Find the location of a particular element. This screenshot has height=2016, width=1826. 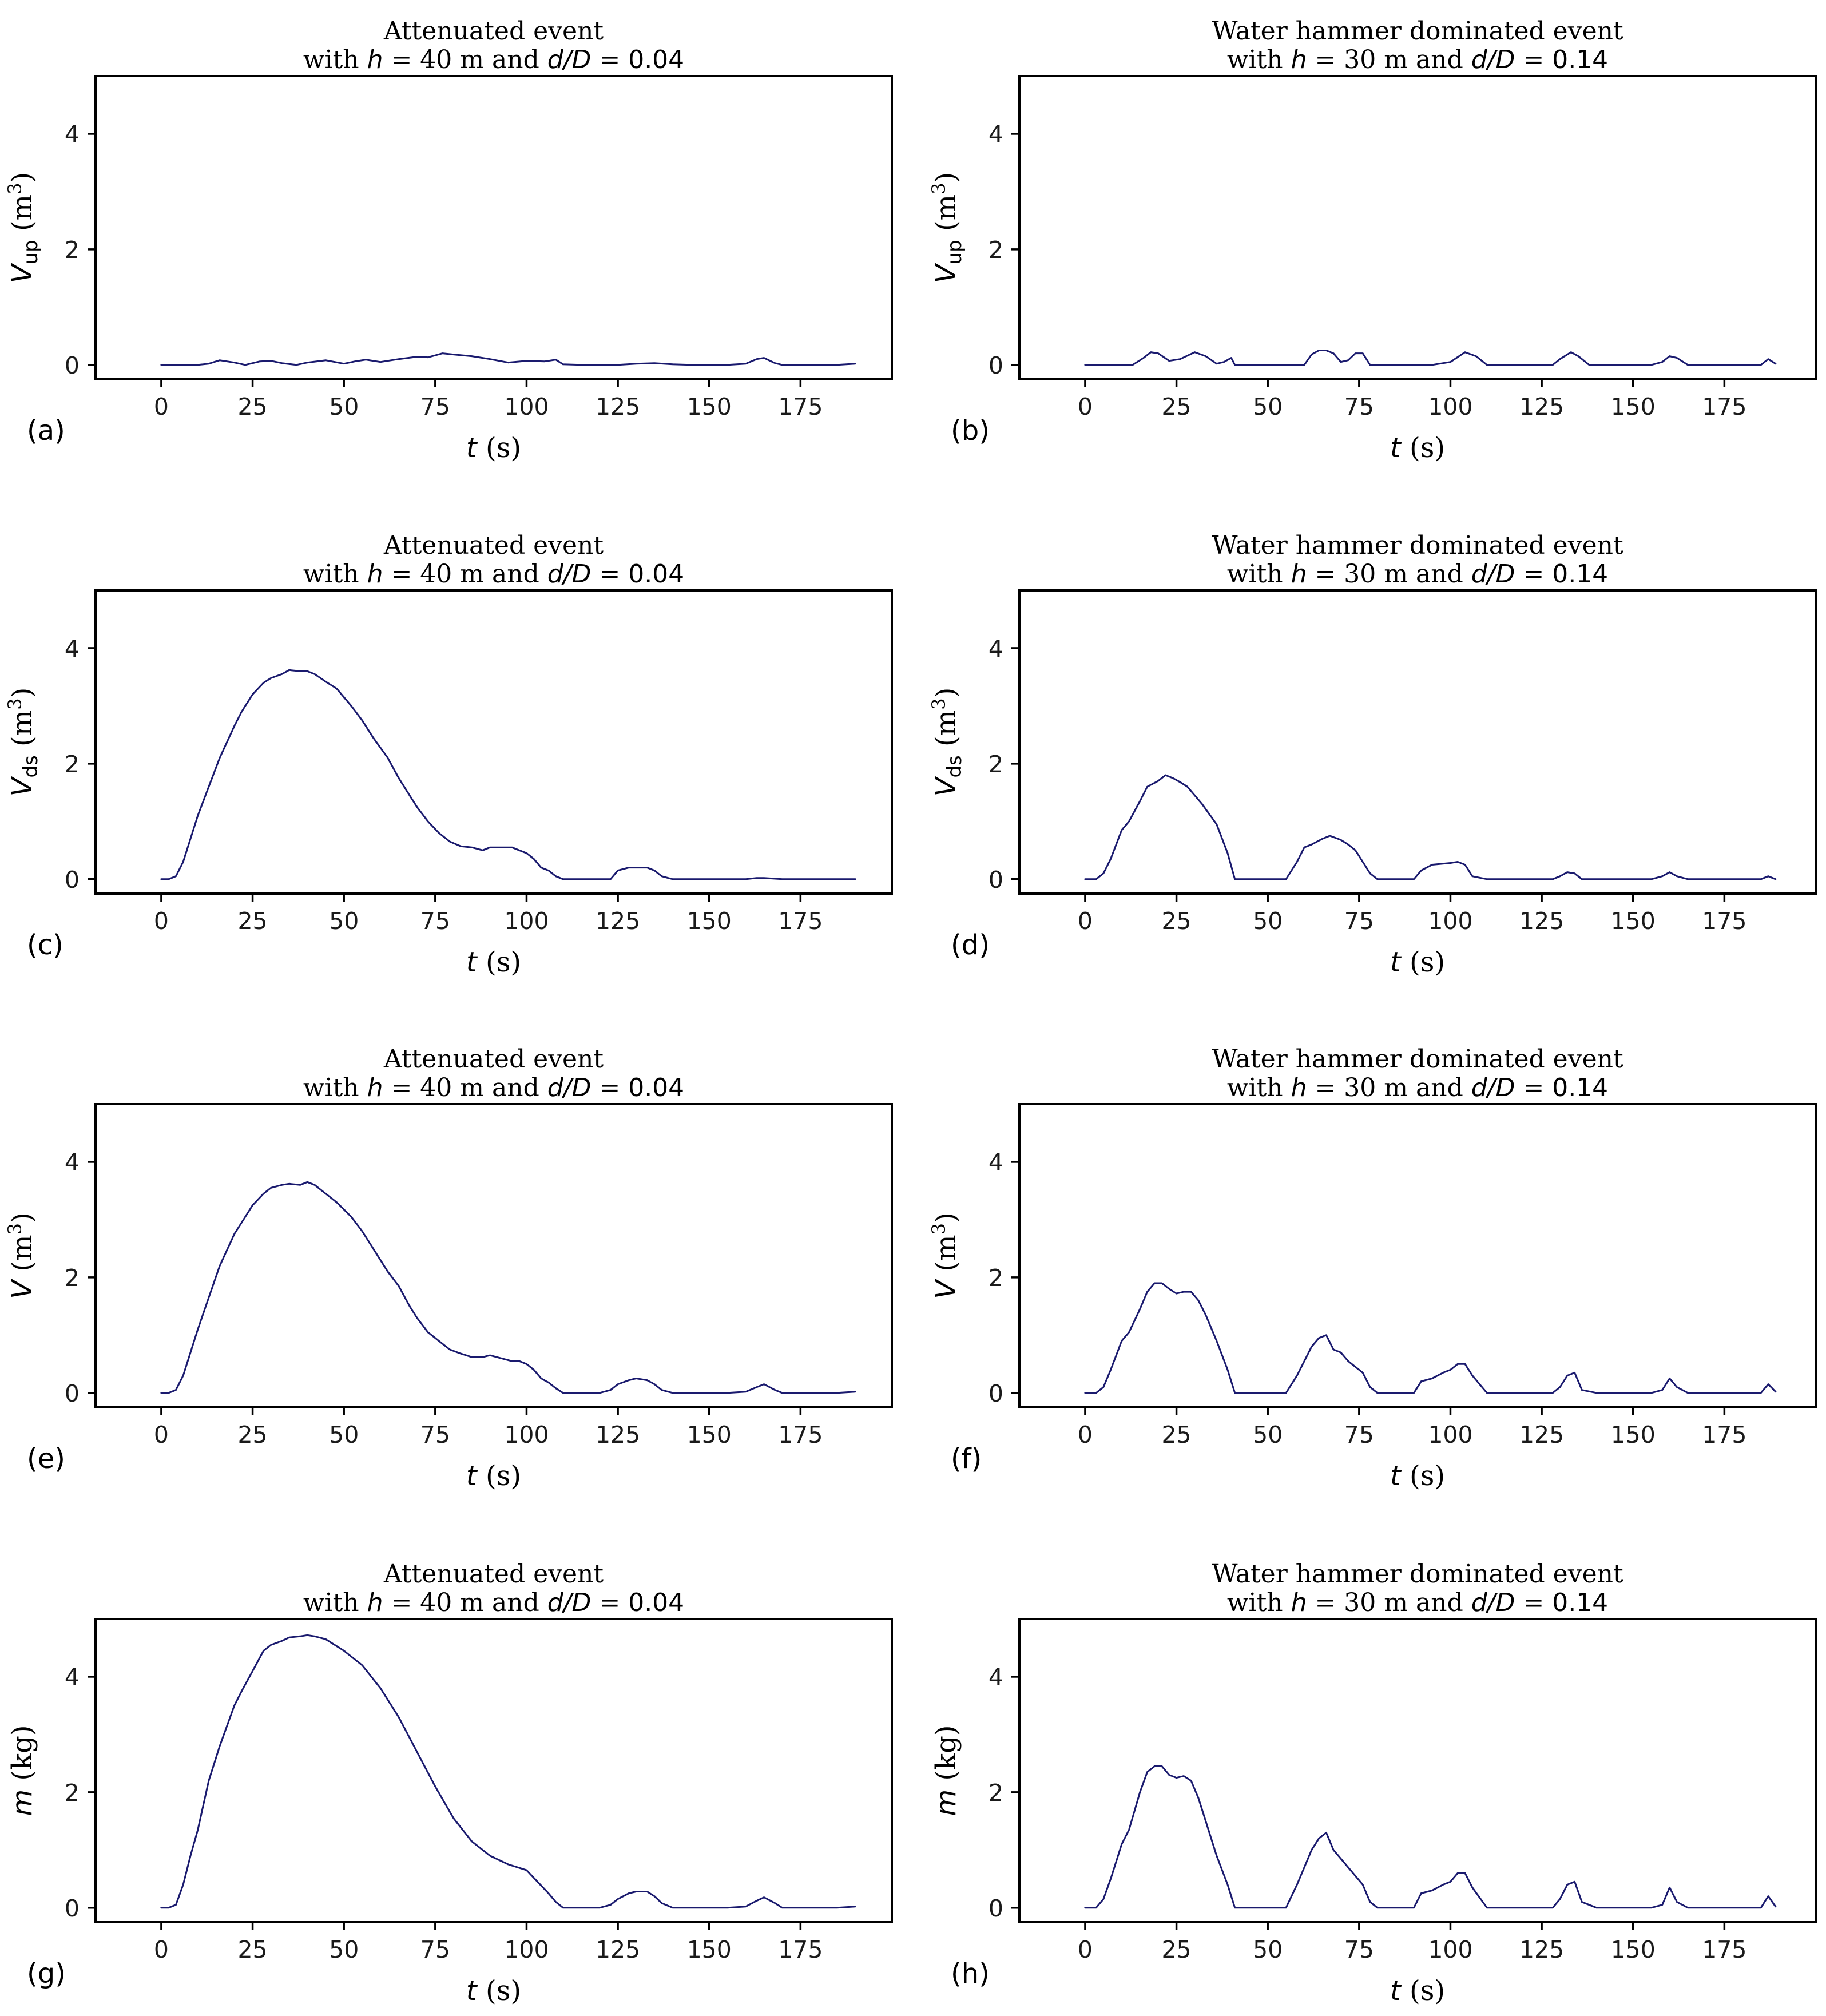

panel-label: (b) is located at coordinates (970, 431).